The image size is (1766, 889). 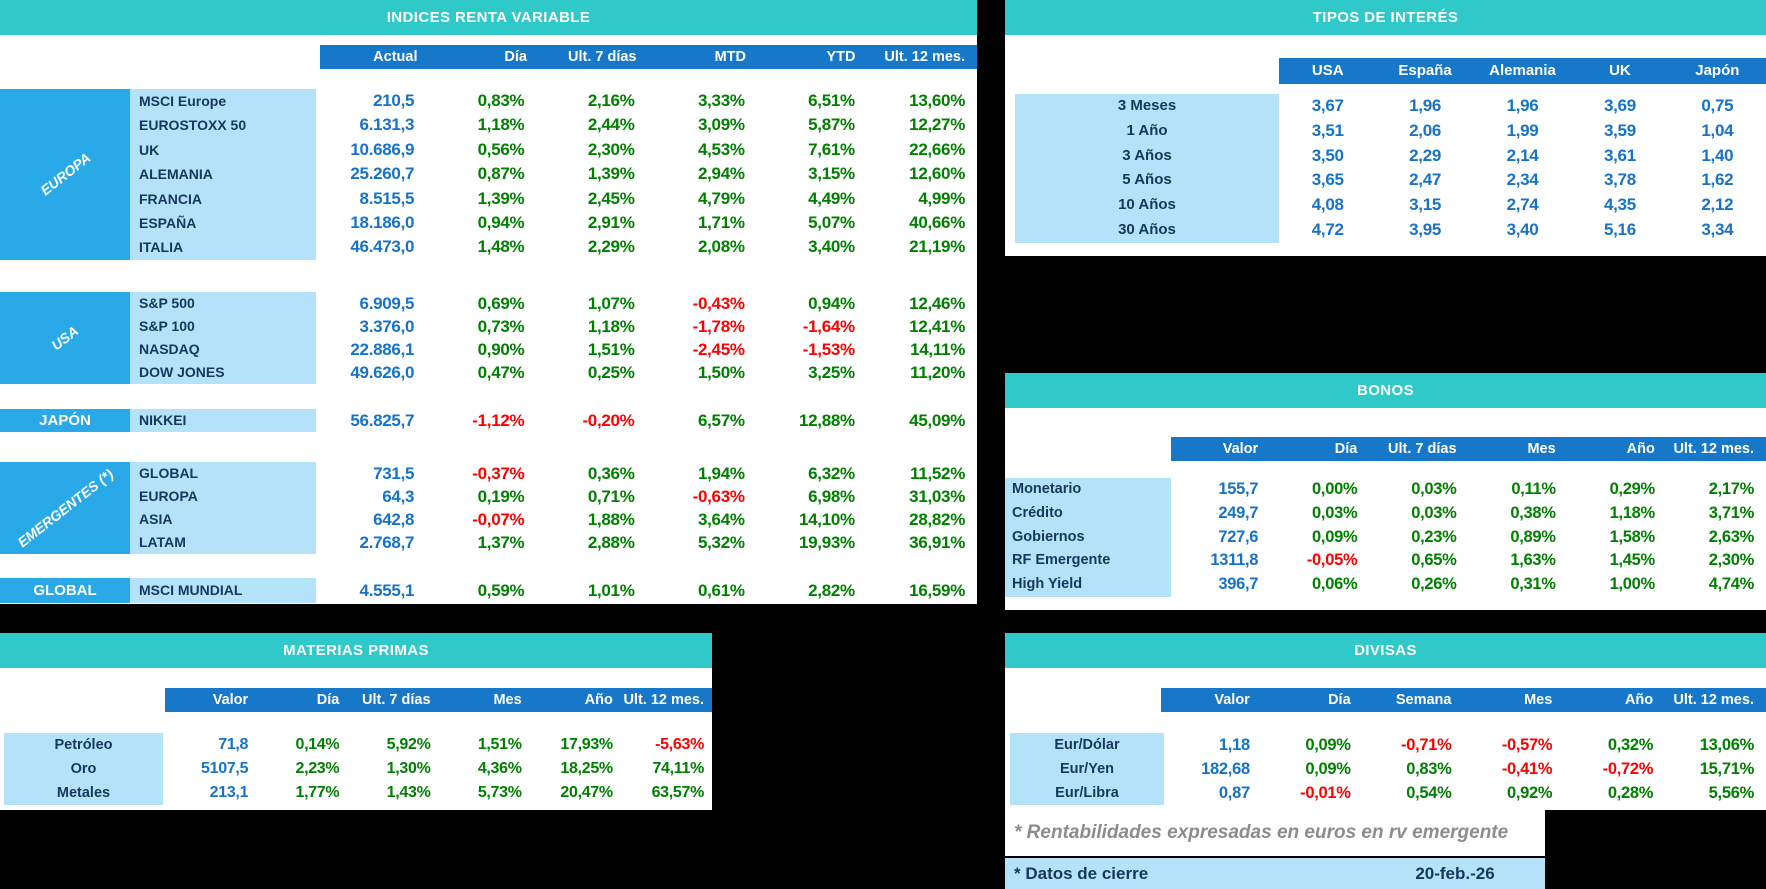 What do you see at coordinates (1468, 449) in the screenshot?
I see `column-header-row: Valor Día Ult. 7 días Mes Año Ult. 12 mes.` at bounding box center [1468, 449].